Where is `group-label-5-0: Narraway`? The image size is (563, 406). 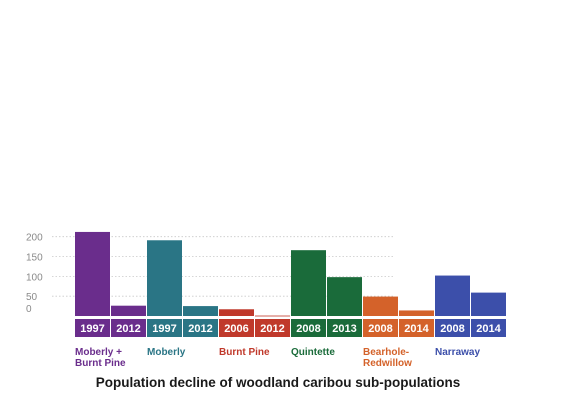 group-label-5-0: Narraway is located at coordinates (457, 352).